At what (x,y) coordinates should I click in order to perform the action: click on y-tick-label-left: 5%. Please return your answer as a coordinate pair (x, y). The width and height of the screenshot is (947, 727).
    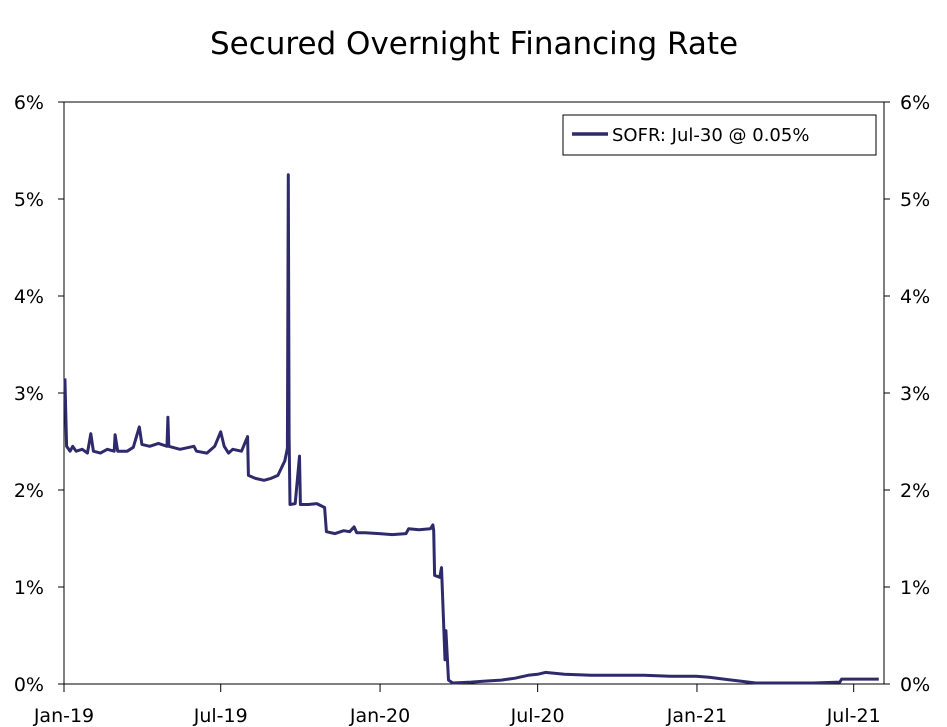
    Looking at the image, I should click on (29, 200).